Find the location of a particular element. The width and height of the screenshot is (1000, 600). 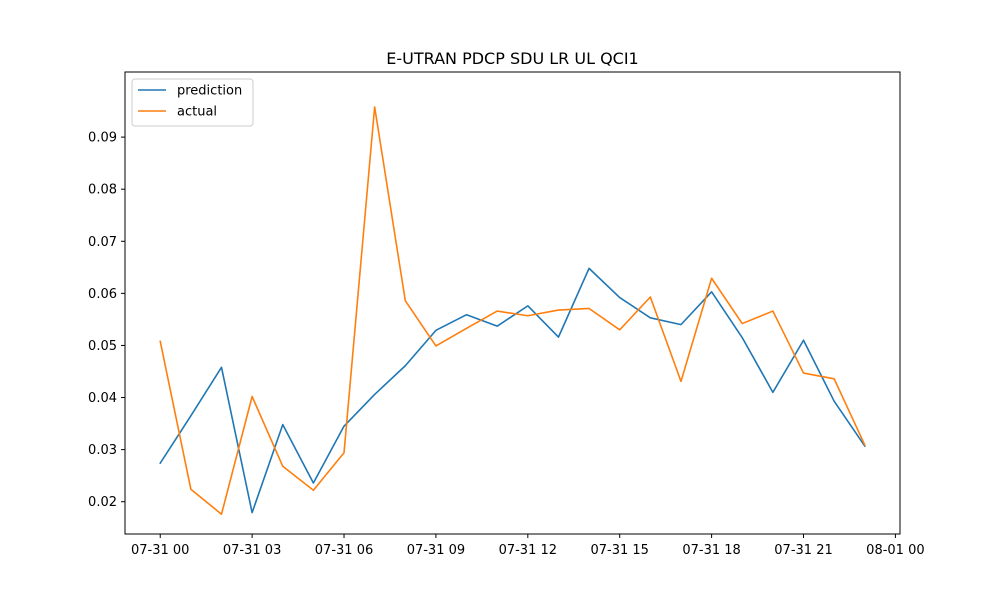

y-tick-label: 0.03 is located at coordinates (102, 450).